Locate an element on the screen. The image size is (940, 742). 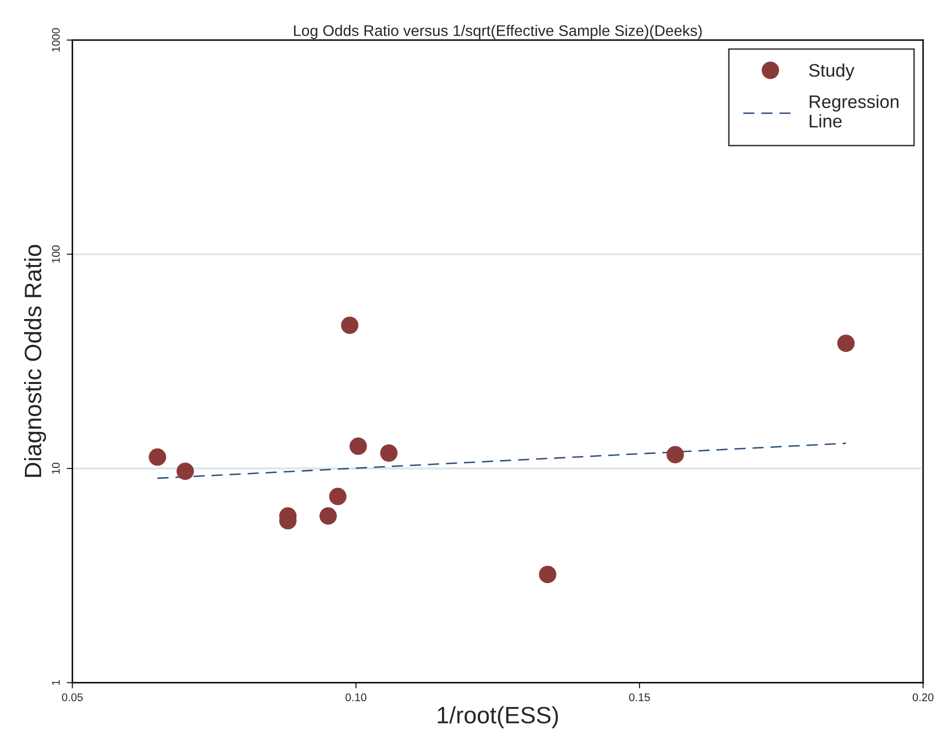
x-tick-label: 0.10 is located at coordinates (356, 697).